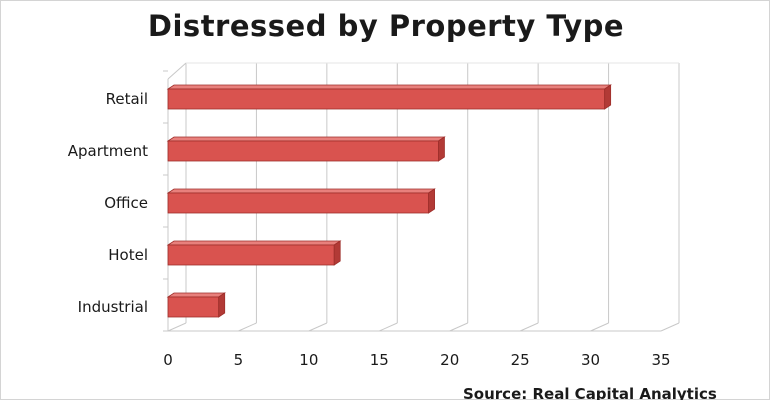  Describe the element at coordinates (308, 360) in the screenshot. I see `x-tick-label: 10` at that location.